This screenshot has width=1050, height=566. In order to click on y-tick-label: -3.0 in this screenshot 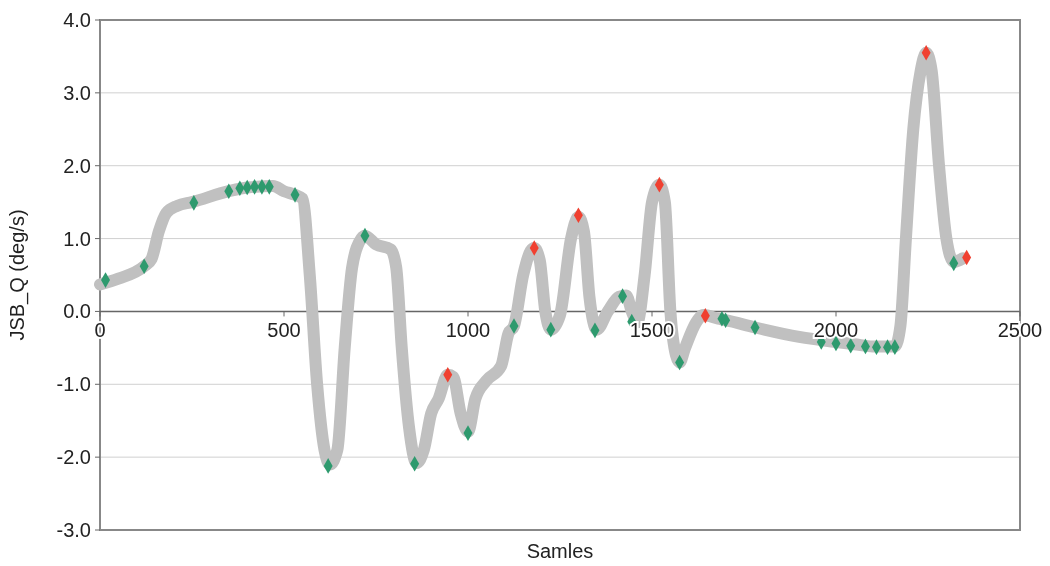, I will do `click(73, 530)`.